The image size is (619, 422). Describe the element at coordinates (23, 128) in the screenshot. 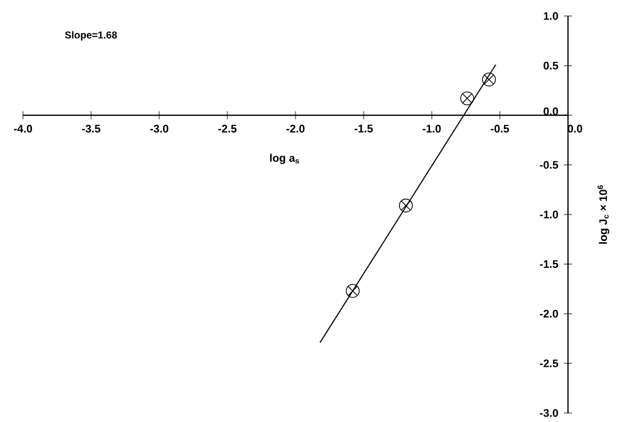

I see `x-tick-label: -4.0` at that location.